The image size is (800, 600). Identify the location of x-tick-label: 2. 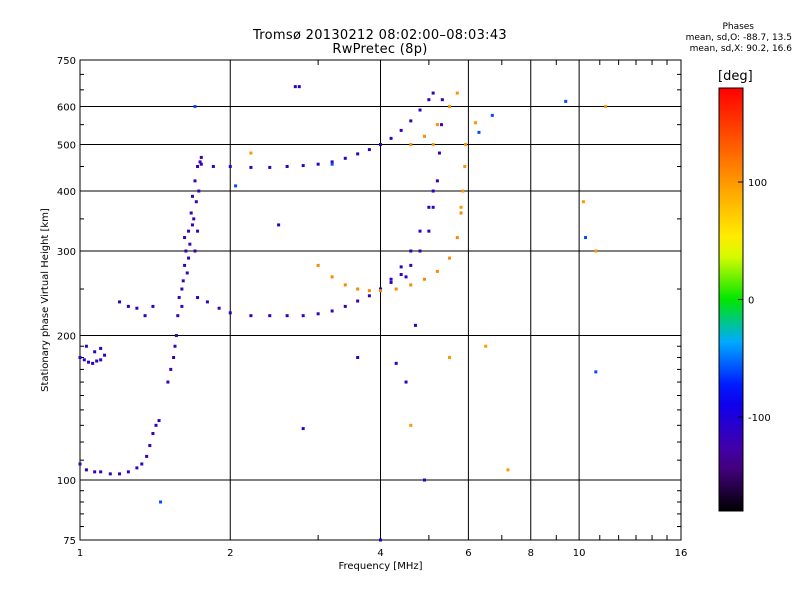
(230, 553).